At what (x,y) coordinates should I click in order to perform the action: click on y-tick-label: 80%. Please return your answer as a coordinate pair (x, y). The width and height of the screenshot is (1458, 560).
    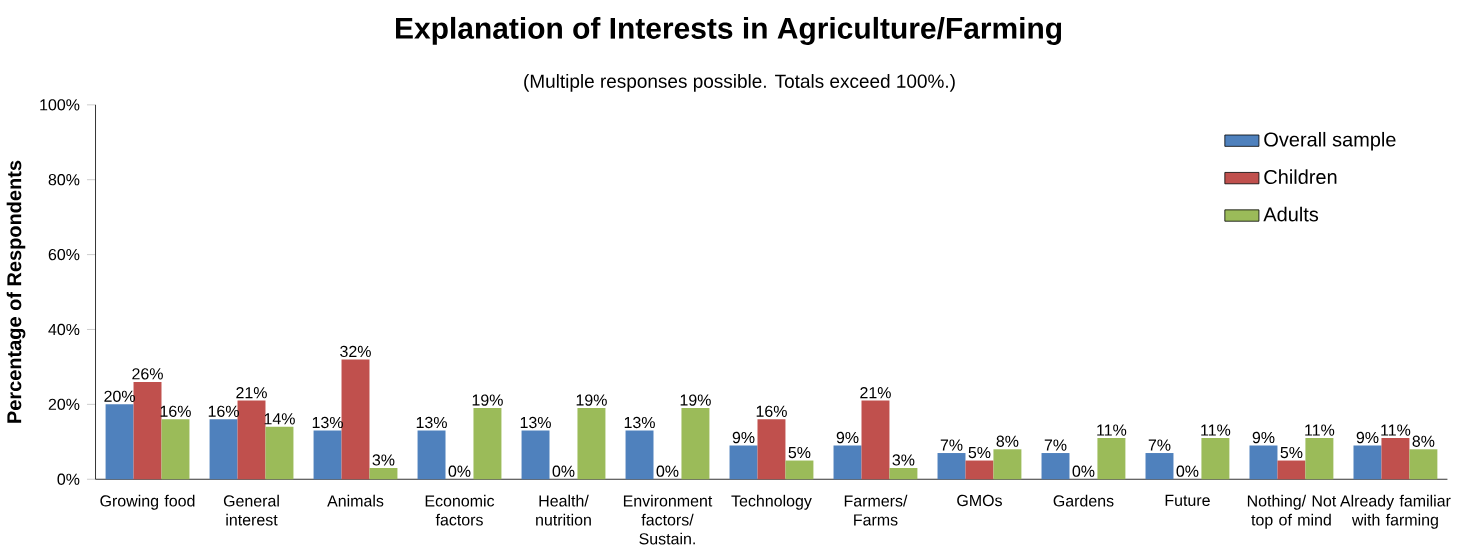
    Looking at the image, I should click on (64, 180).